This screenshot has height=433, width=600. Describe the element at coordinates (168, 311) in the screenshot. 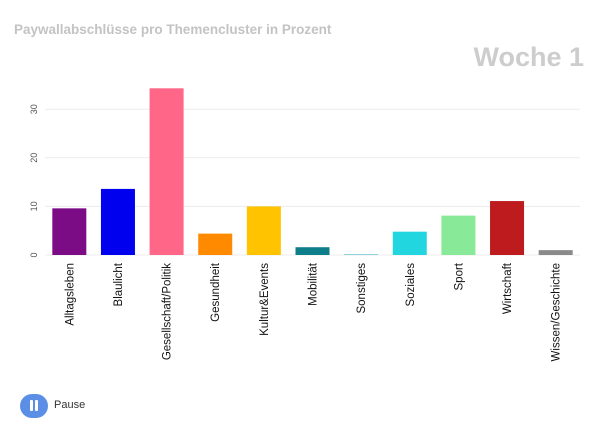

I see `x-tick-label: Gesellschaft/Politik` at that location.